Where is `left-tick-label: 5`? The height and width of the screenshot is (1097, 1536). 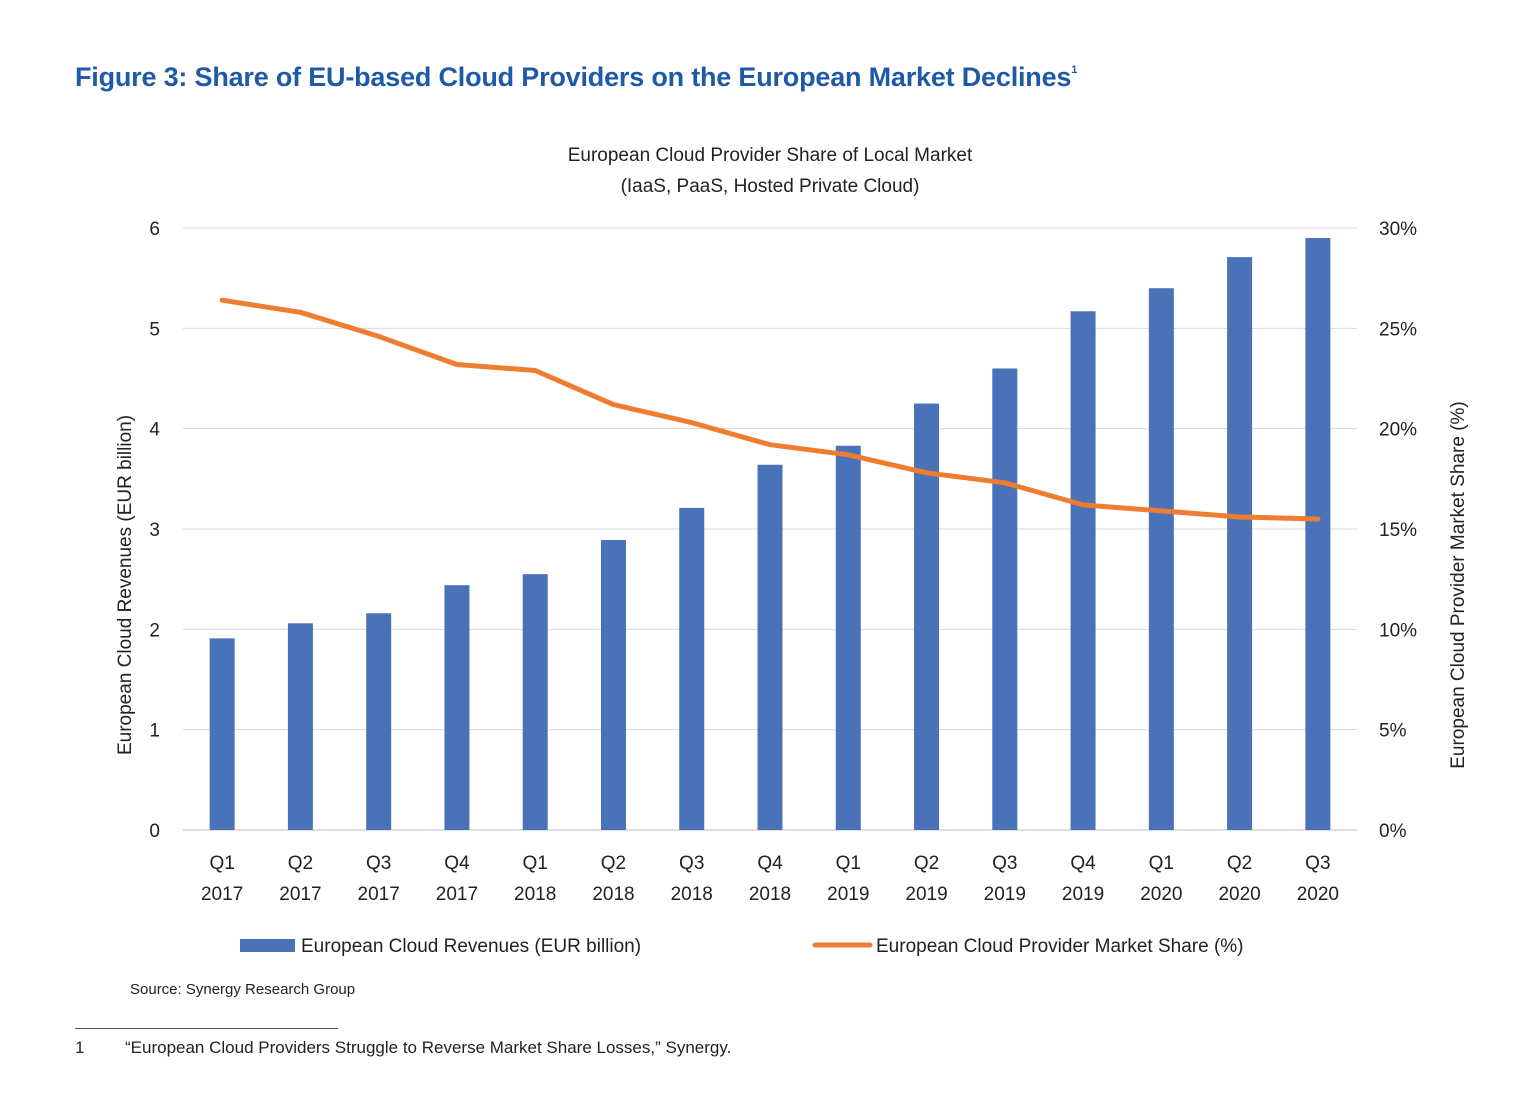
left-tick-label: 5 is located at coordinates (154, 329).